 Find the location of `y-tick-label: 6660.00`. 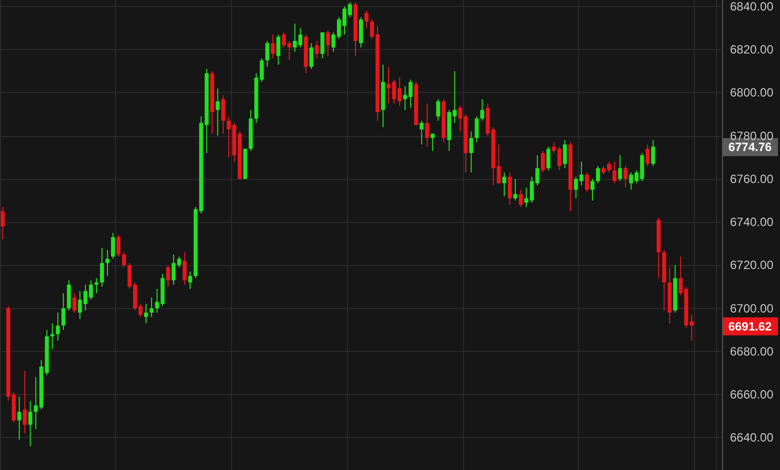

y-tick-label: 6660.00 is located at coordinates (752, 395).